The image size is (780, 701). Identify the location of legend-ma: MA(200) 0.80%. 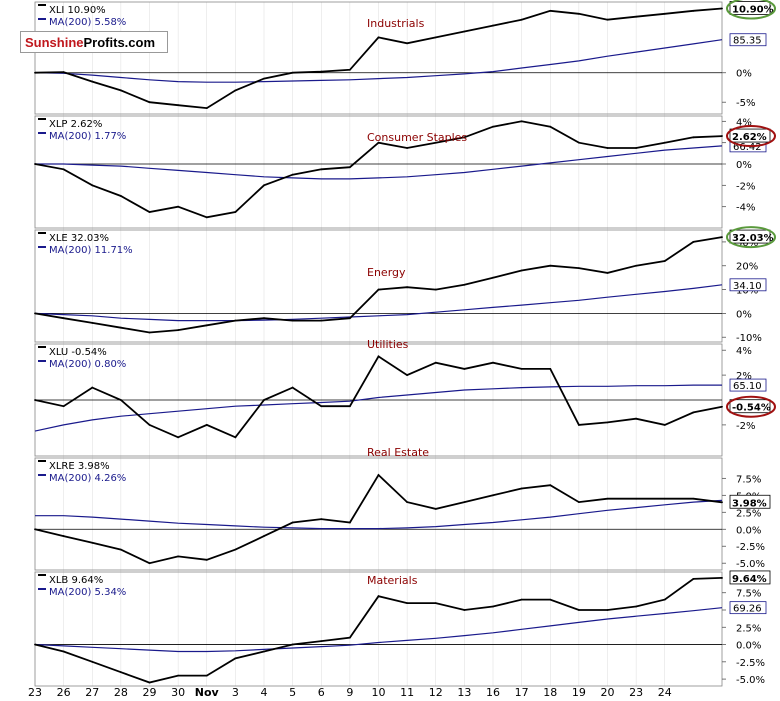
(87, 364).